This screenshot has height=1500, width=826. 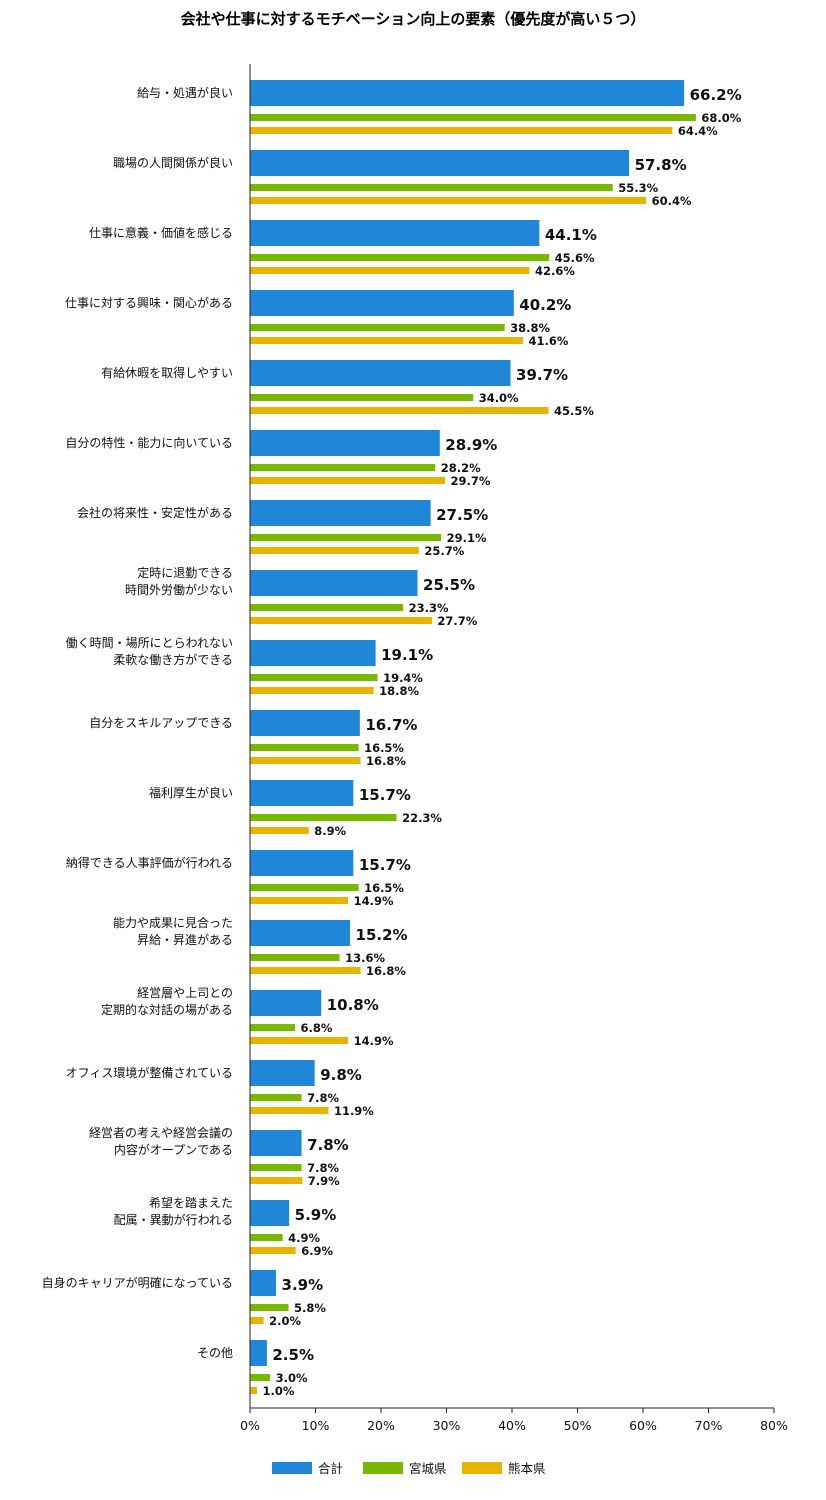 I want to click on category-label: 有給休暇を取得しやすい, so click(x=167, y=372).